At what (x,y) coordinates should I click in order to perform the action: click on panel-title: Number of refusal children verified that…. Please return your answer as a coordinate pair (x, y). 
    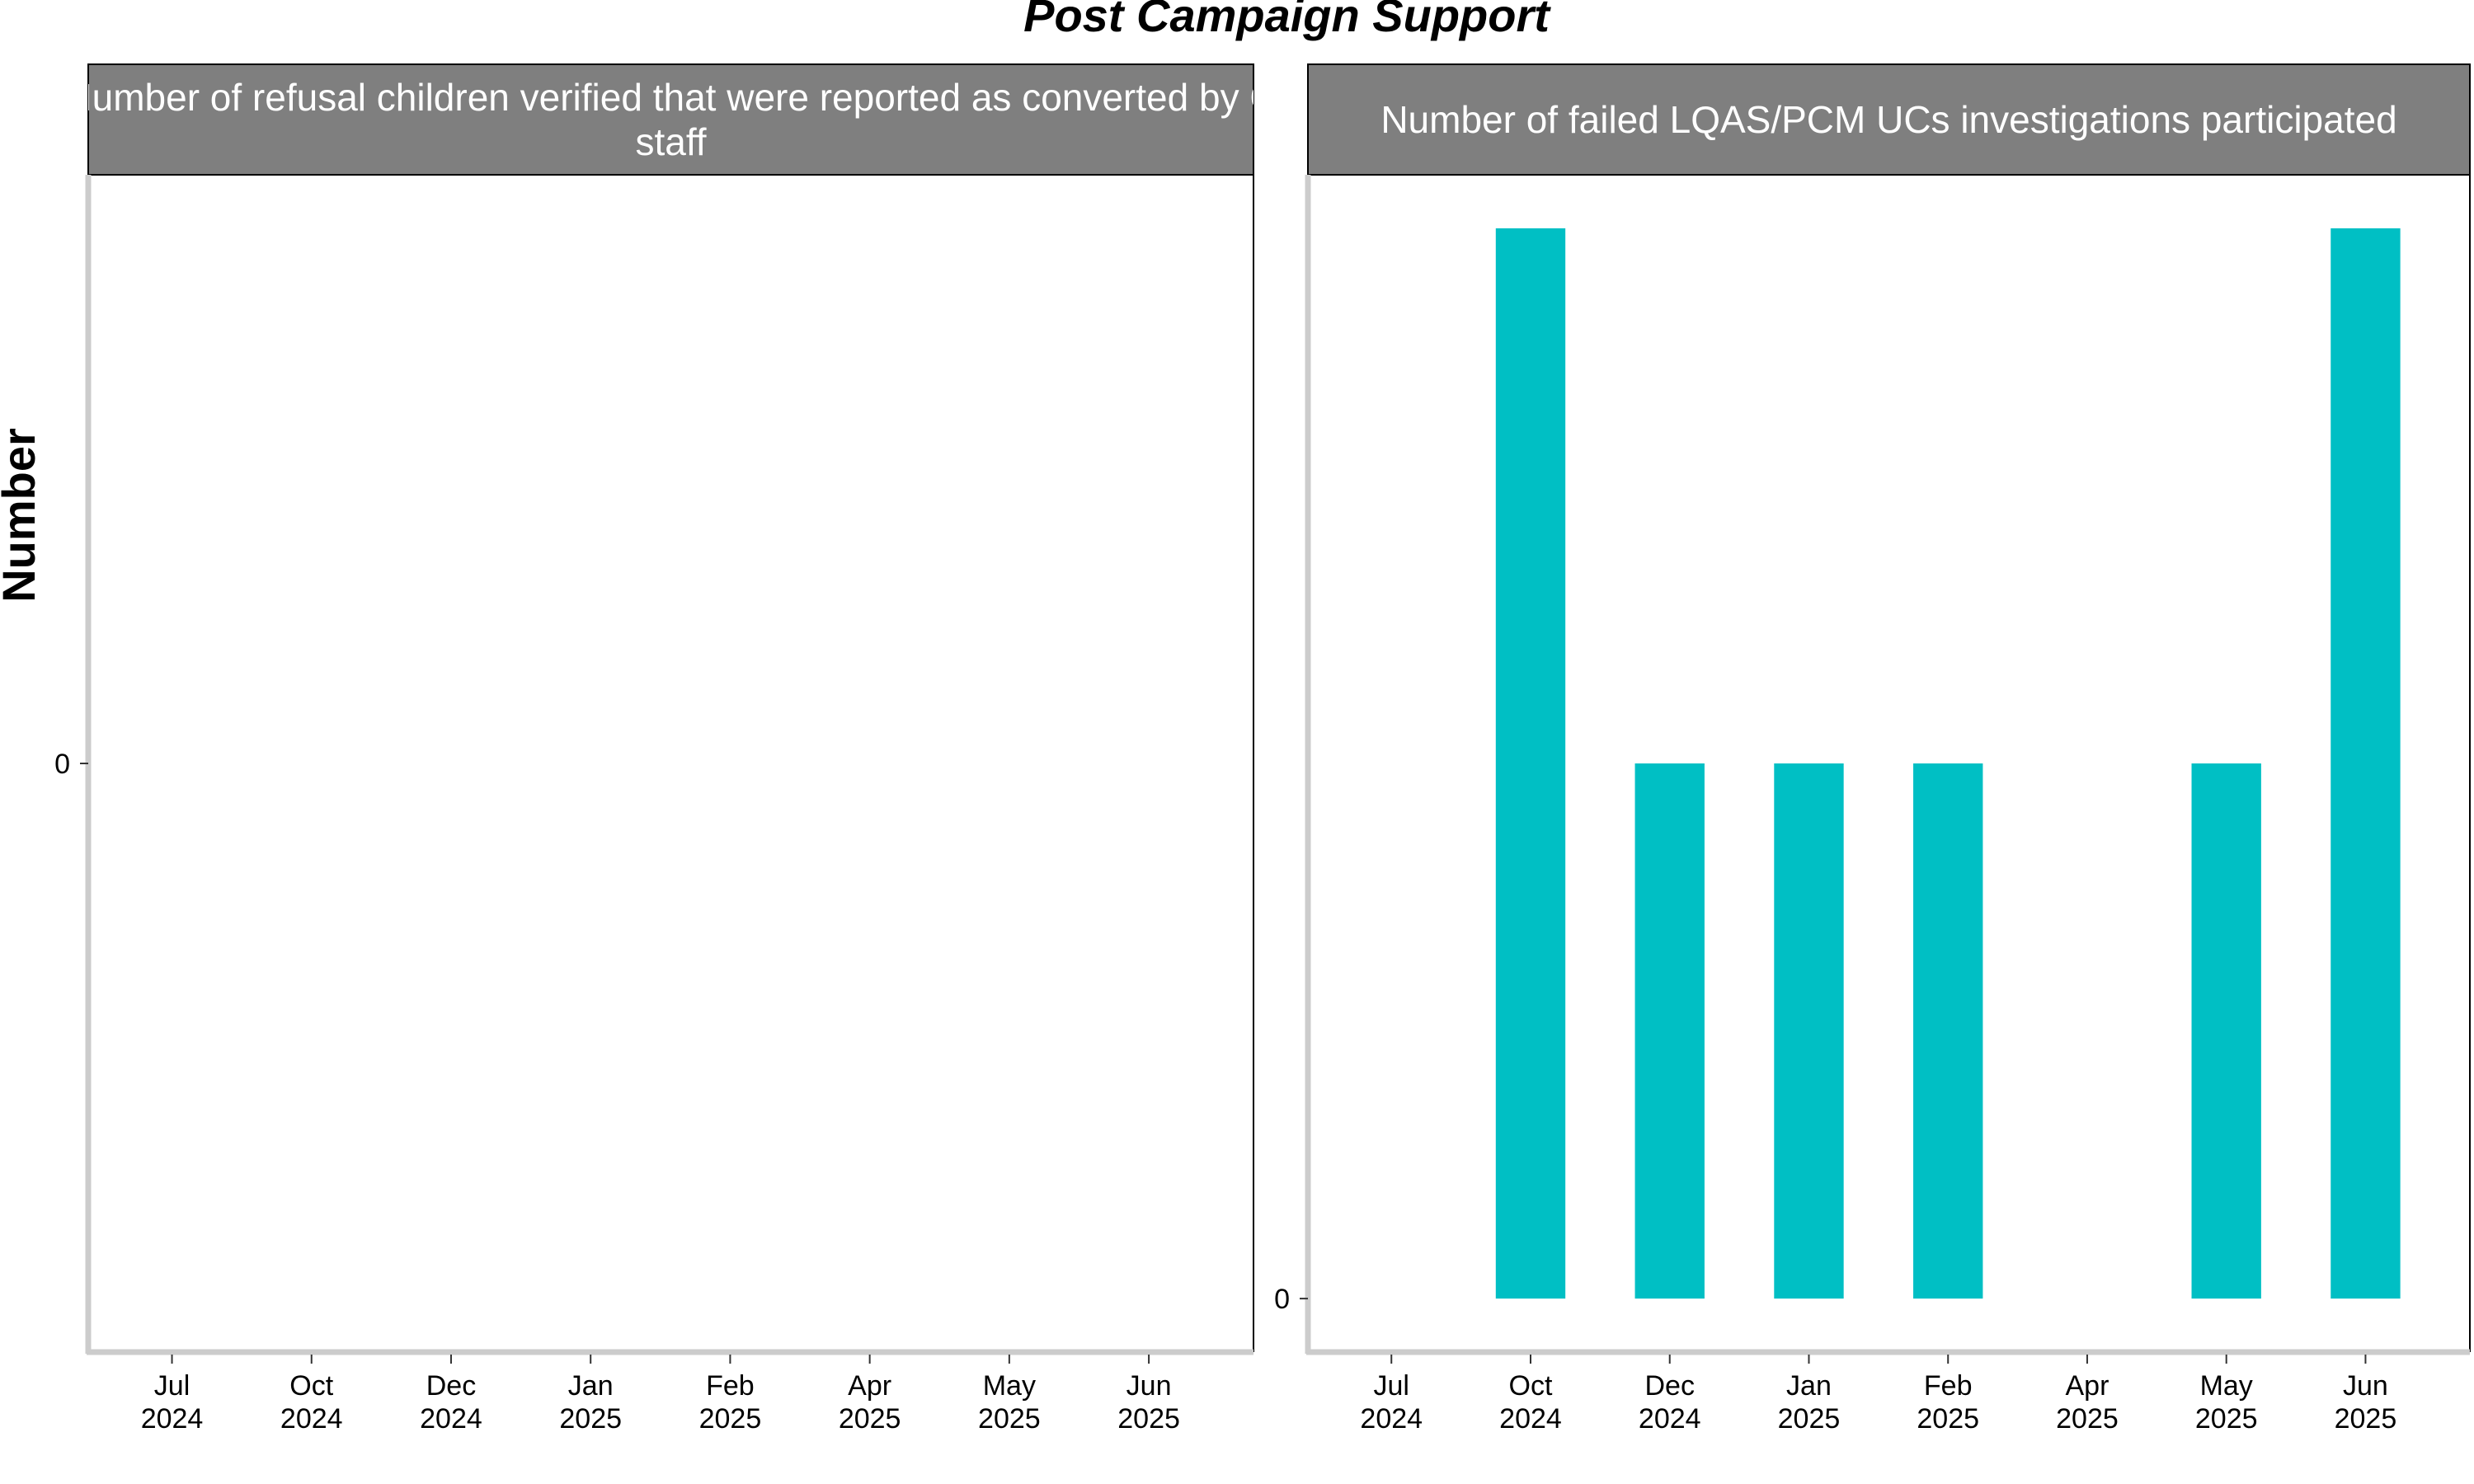
    Looking at the image, I should click on (670, 120).